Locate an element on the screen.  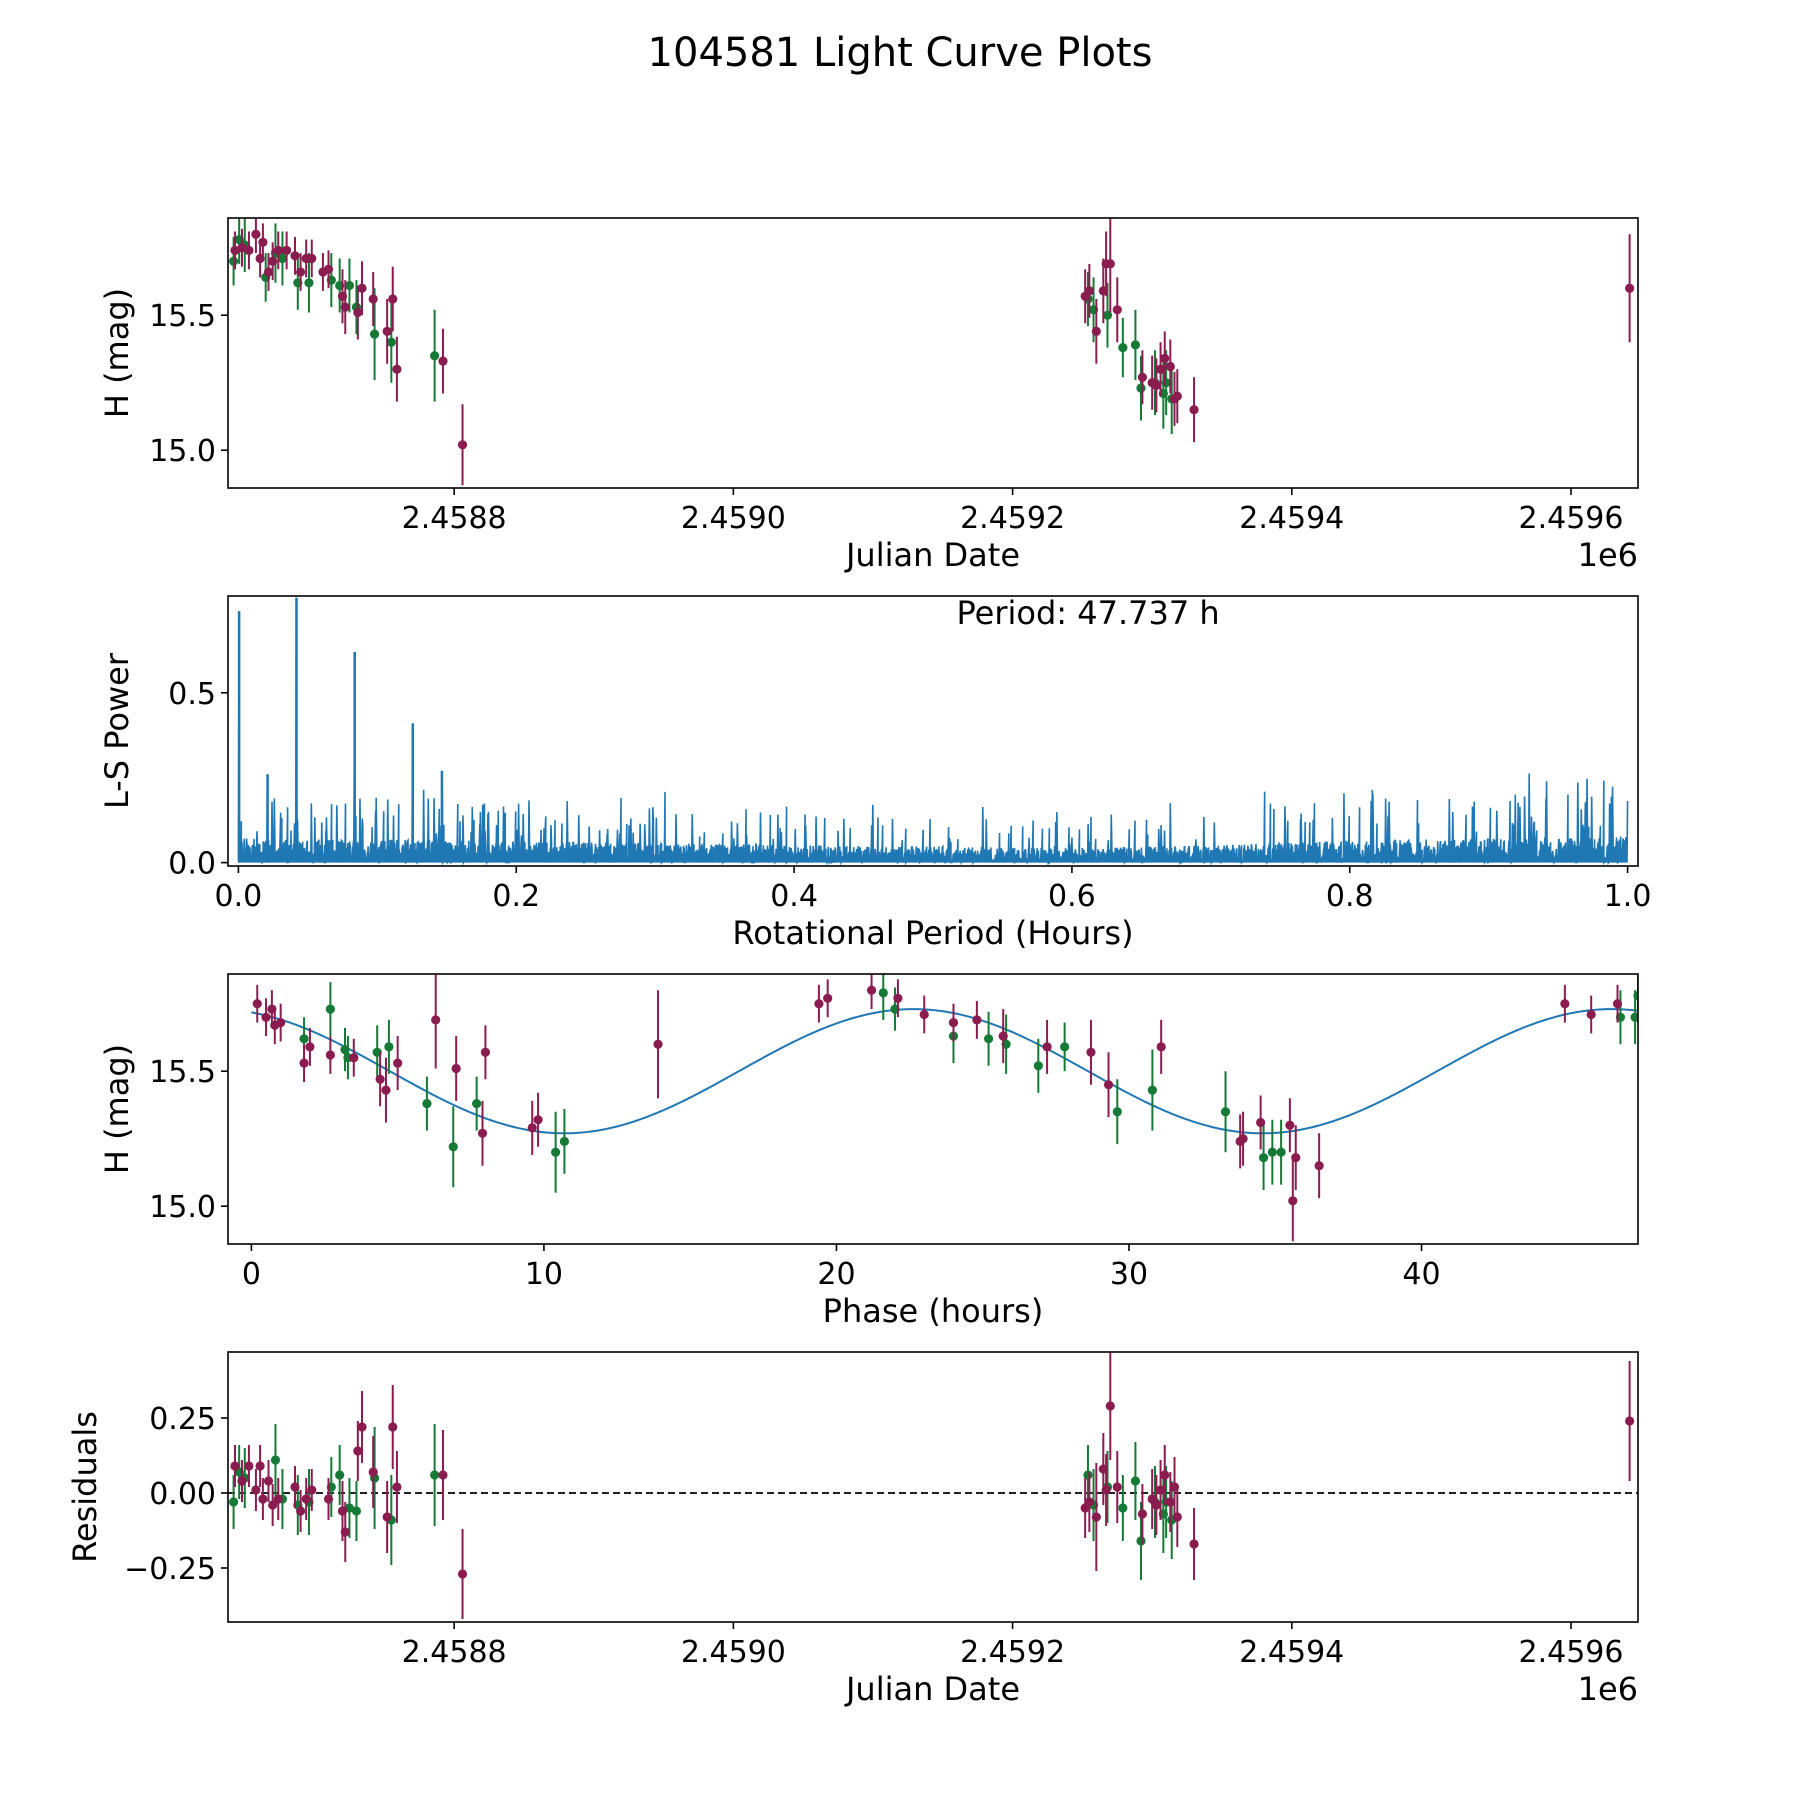
y-tick-label: 0.25 is located at coordinates (182, 1419).